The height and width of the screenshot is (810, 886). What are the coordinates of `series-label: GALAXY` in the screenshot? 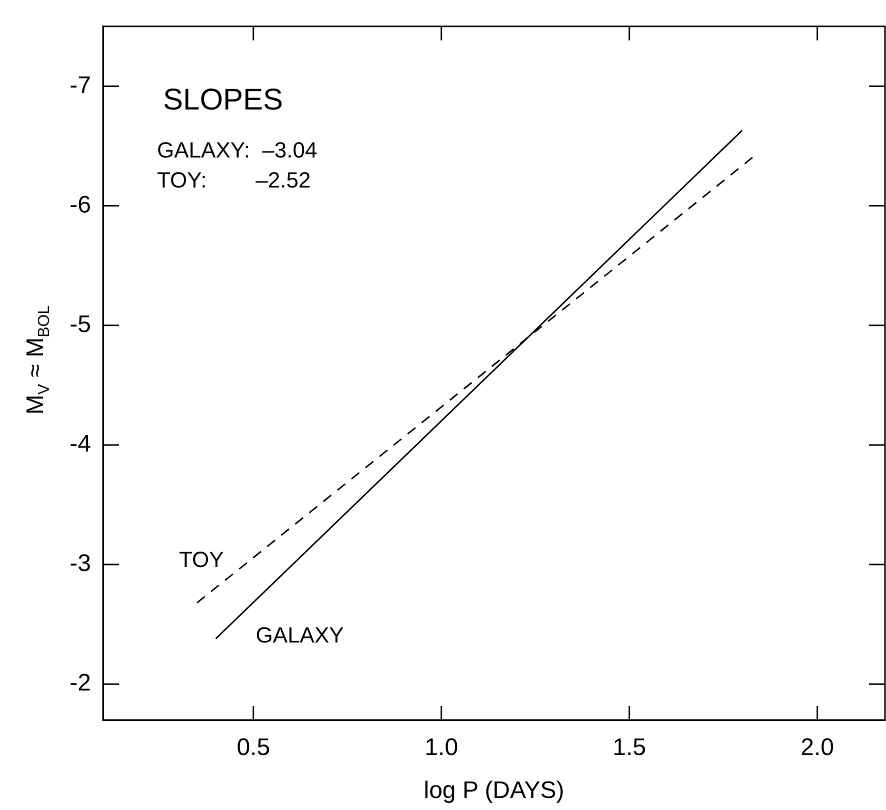 It's located at (300, 635).